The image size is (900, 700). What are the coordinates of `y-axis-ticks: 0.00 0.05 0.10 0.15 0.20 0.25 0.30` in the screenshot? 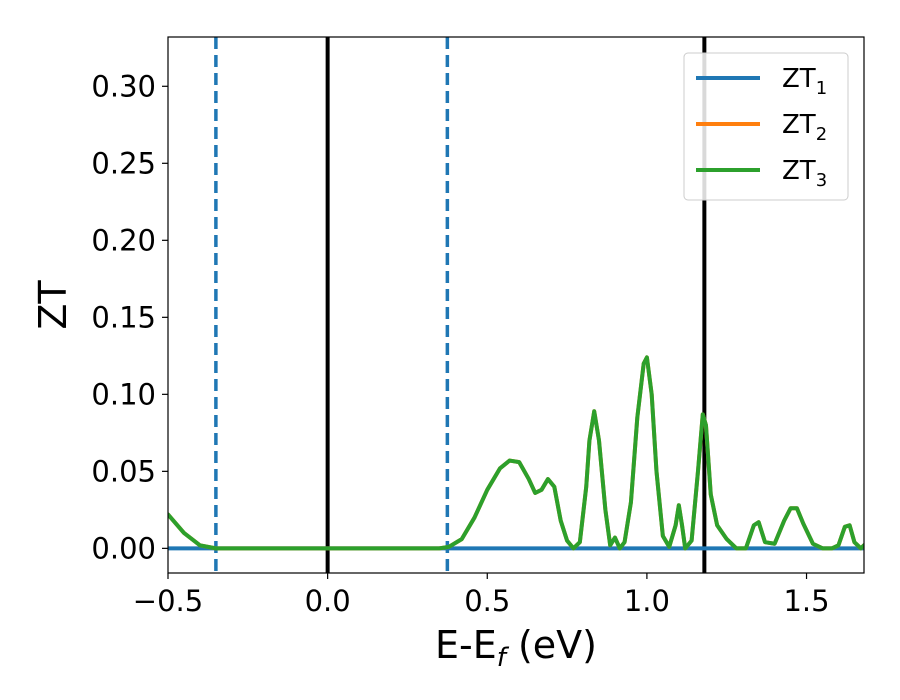 It's located at (129, 317).